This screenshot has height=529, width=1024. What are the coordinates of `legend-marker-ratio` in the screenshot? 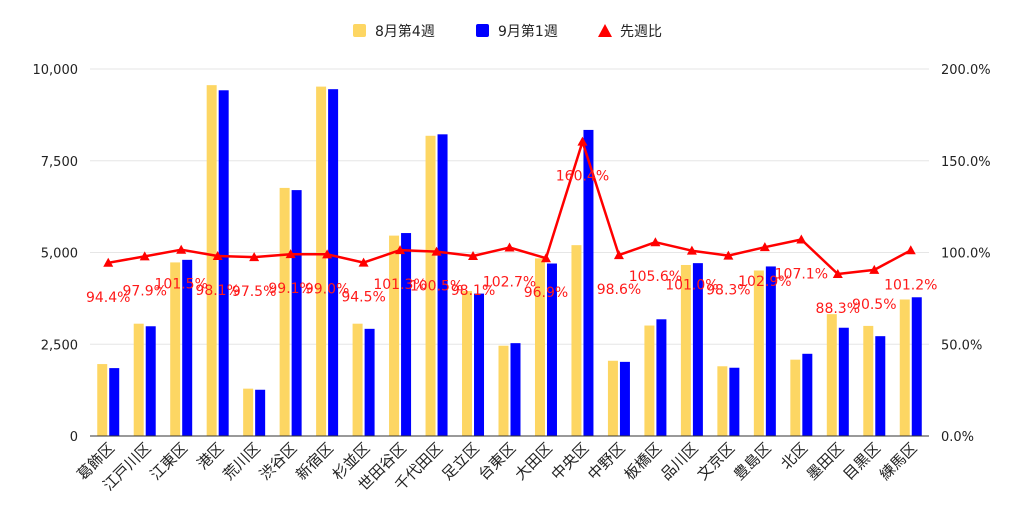 It's located at (605, 30).